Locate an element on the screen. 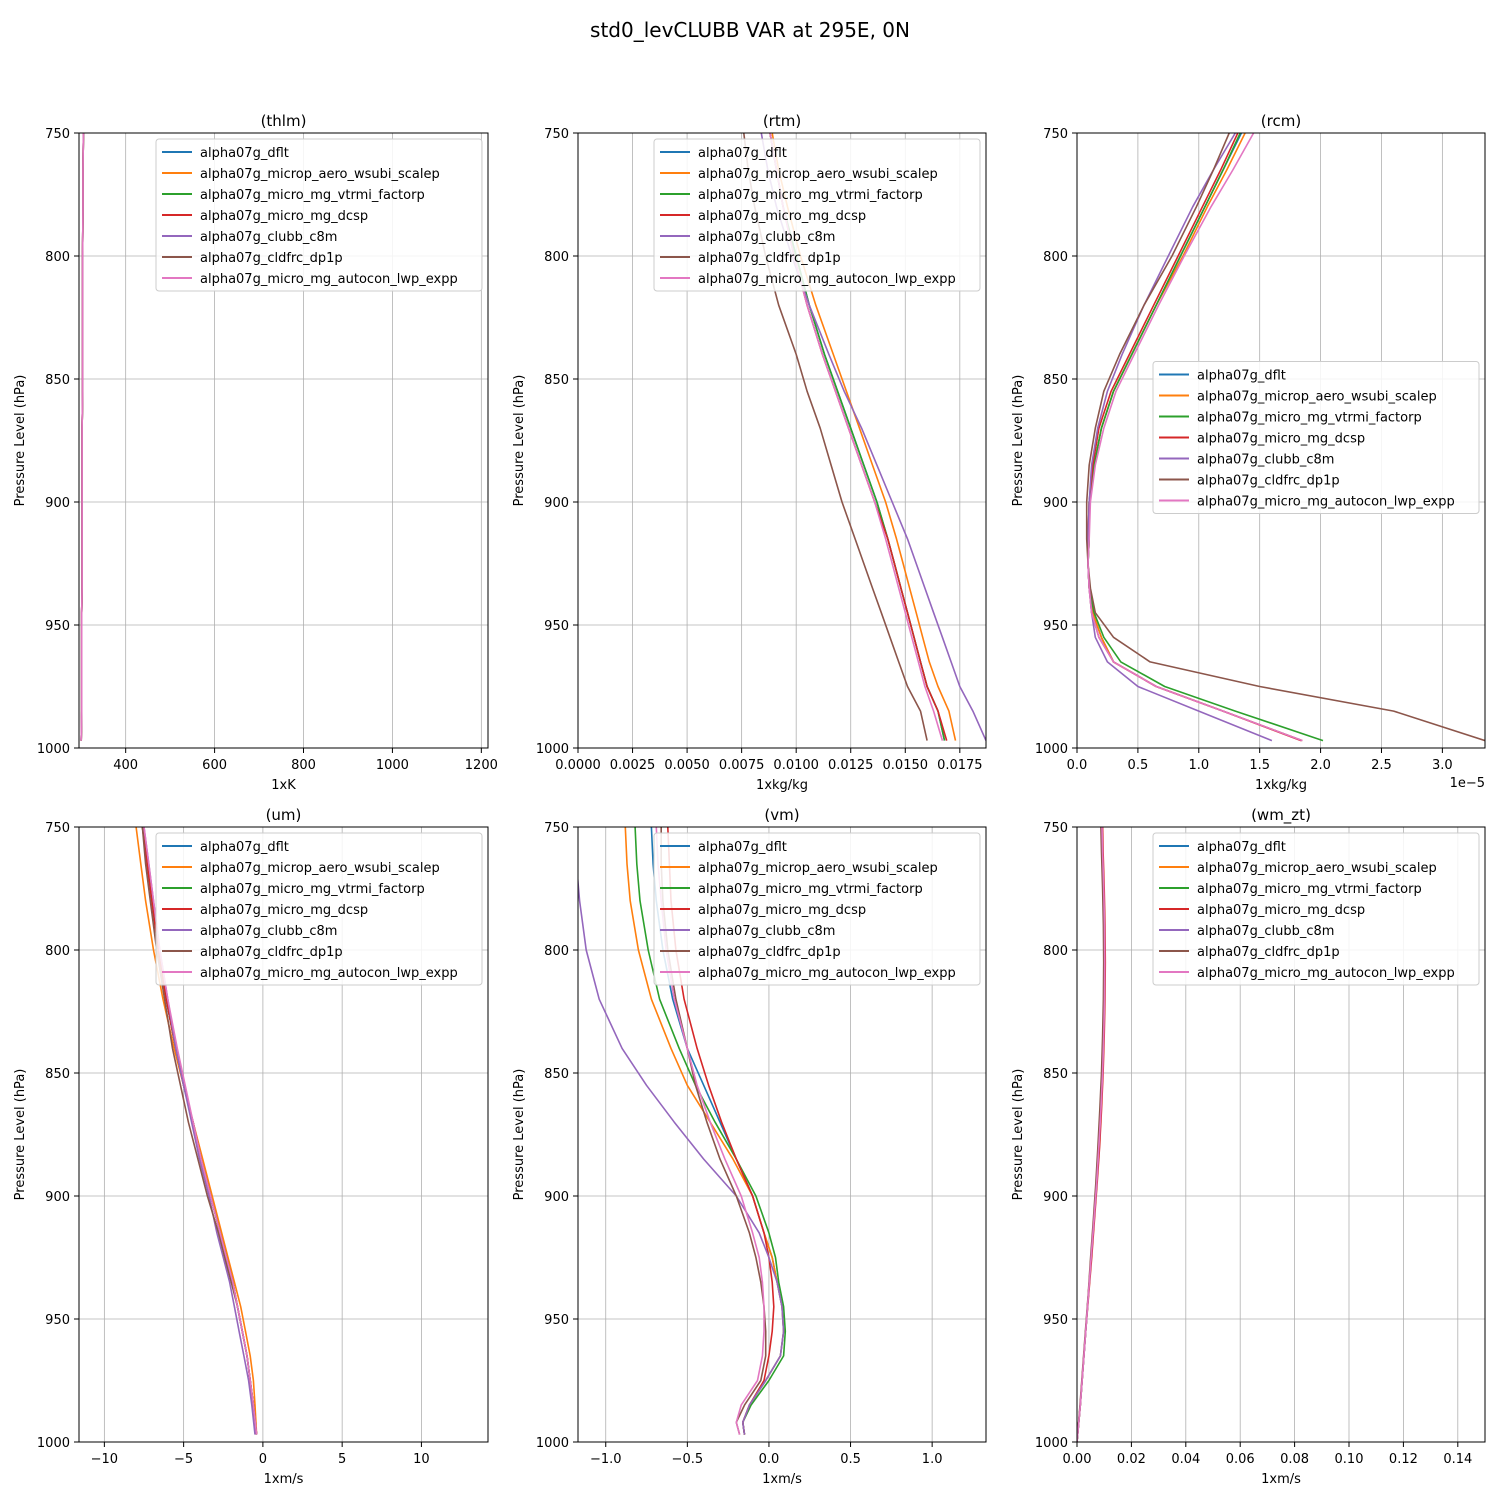 This screenshot has height=1500, width=1500. x-tick-label: 0.12 is located at coordinates (1403, 1459).